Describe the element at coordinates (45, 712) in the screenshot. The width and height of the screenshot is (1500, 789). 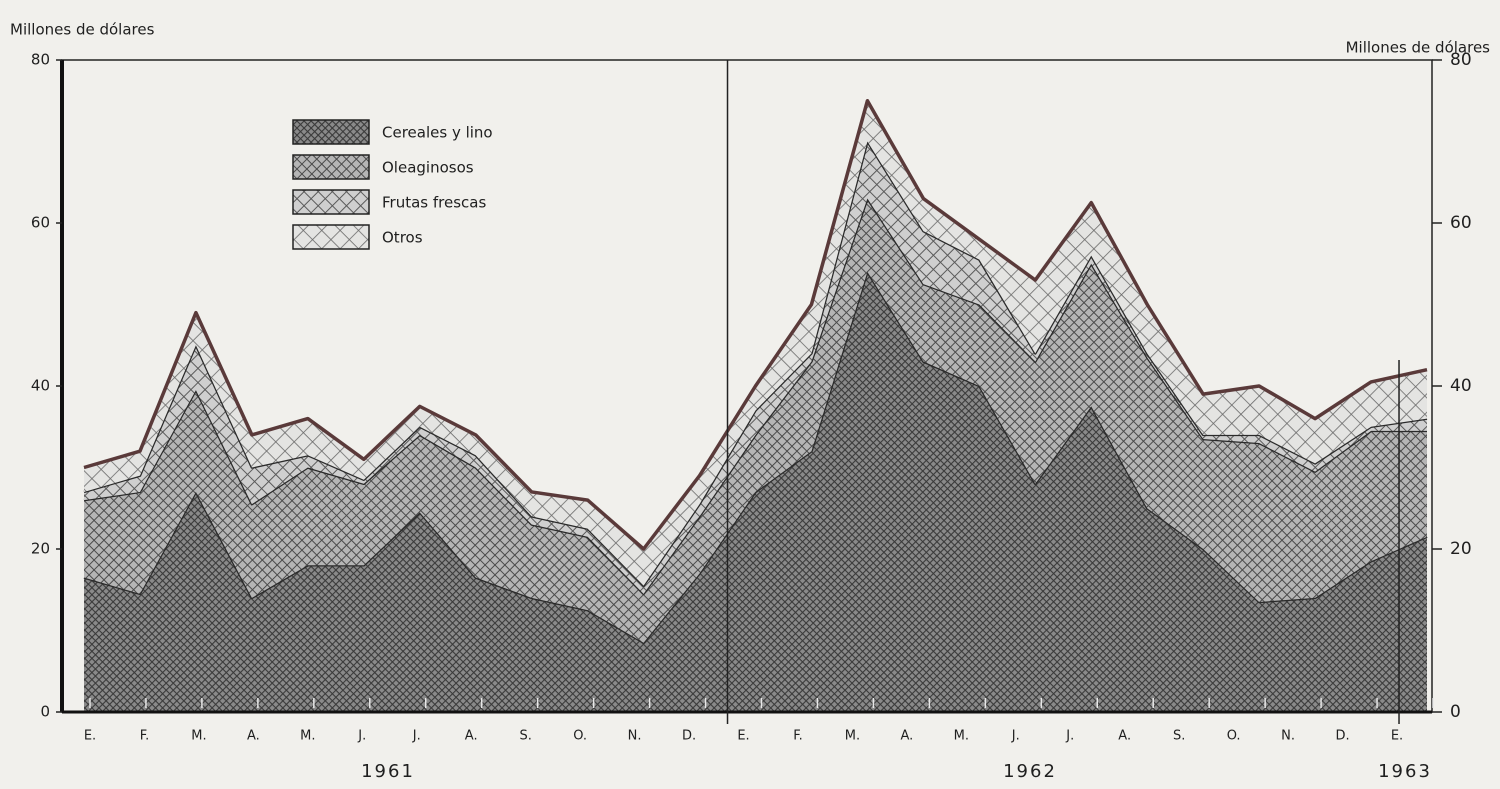
I see `y-tick-label: 0` at that location.